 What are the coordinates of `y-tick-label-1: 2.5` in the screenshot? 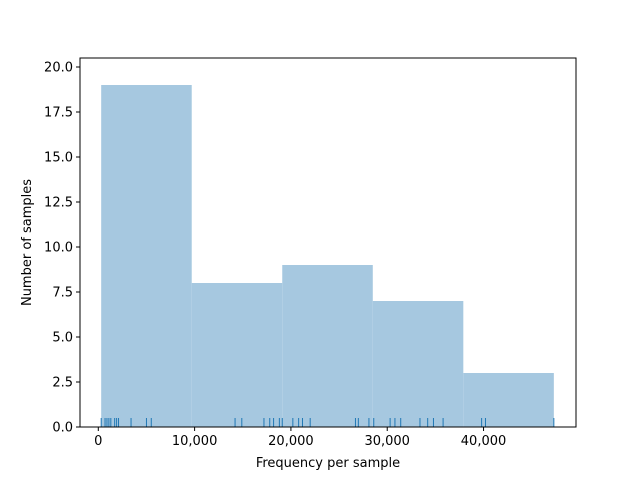 It's located at (62, 383).